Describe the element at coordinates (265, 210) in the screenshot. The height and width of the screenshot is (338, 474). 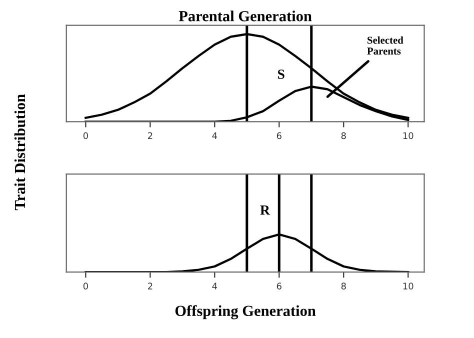
I see `text: R` at that location.